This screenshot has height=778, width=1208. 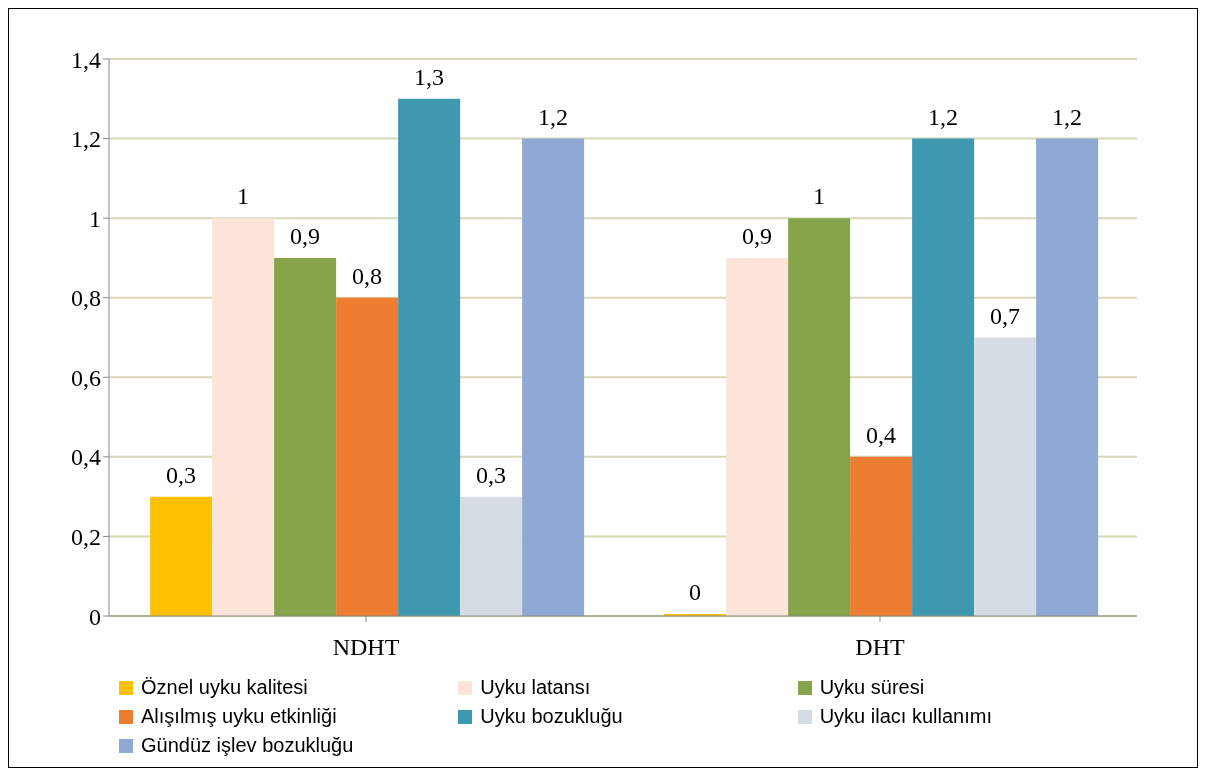 I want to click on y-tick-label: 1,2, so click(x=86, y=139).